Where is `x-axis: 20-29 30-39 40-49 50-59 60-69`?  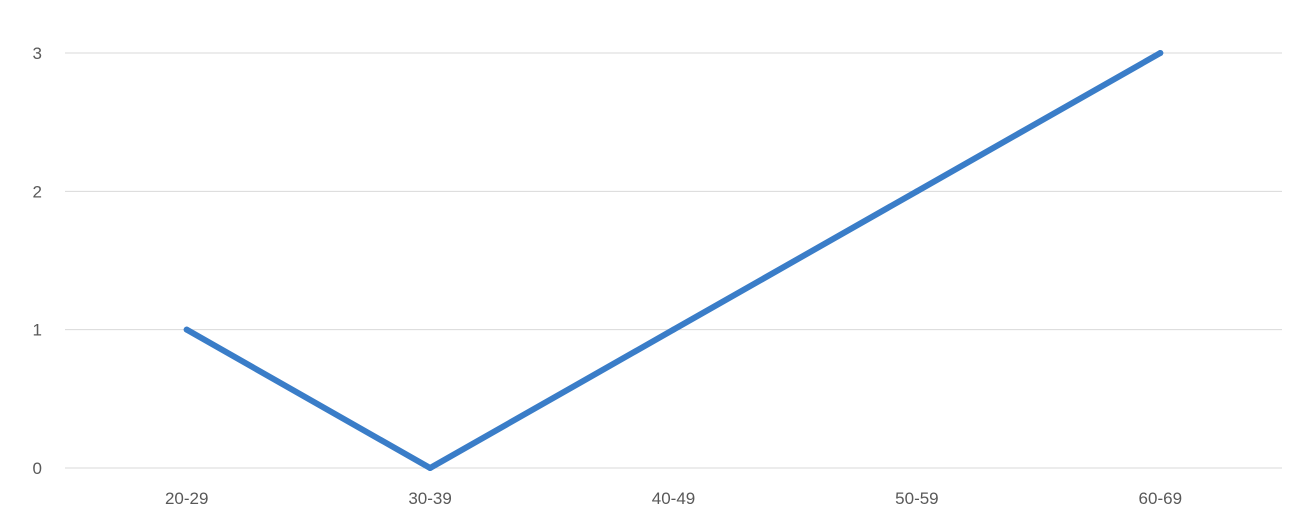 x-axis: 20-29 30-39 40-49 50-59 60-69 is located at coordinates (673, 498).